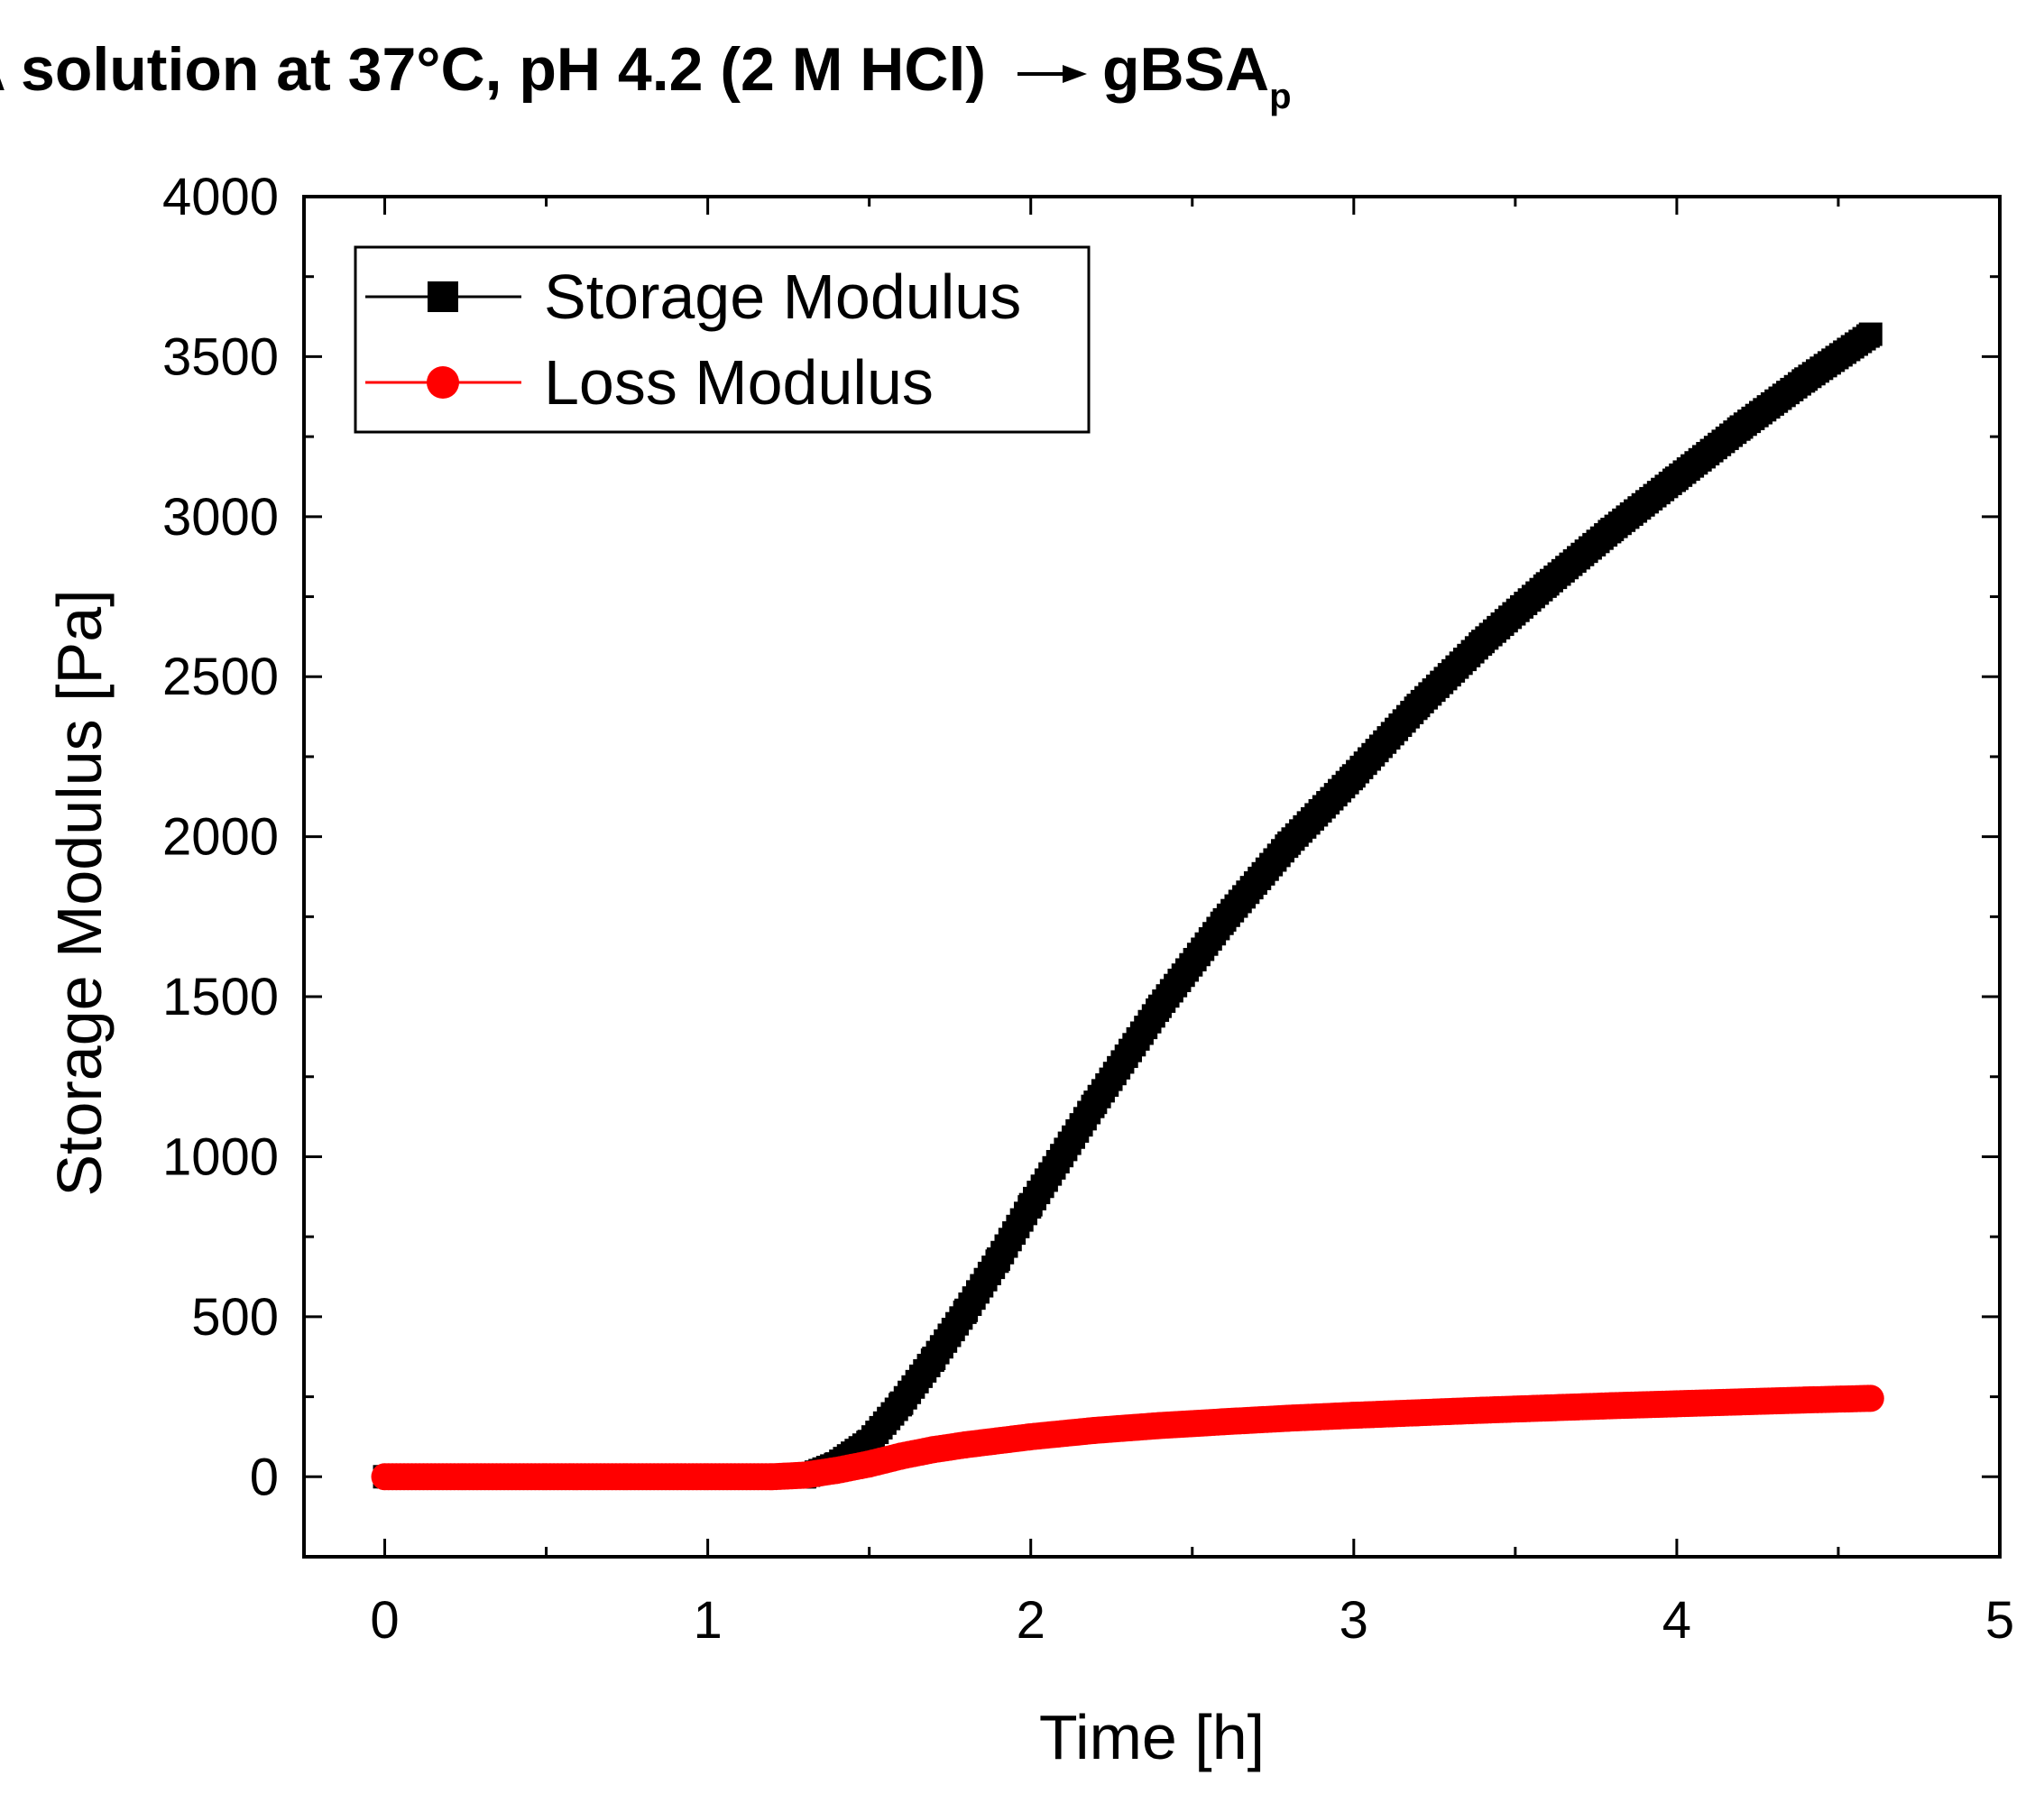  Describe the element at coordinates (443, 296) in the screenshot. I see `legend-marker-square` at that location.